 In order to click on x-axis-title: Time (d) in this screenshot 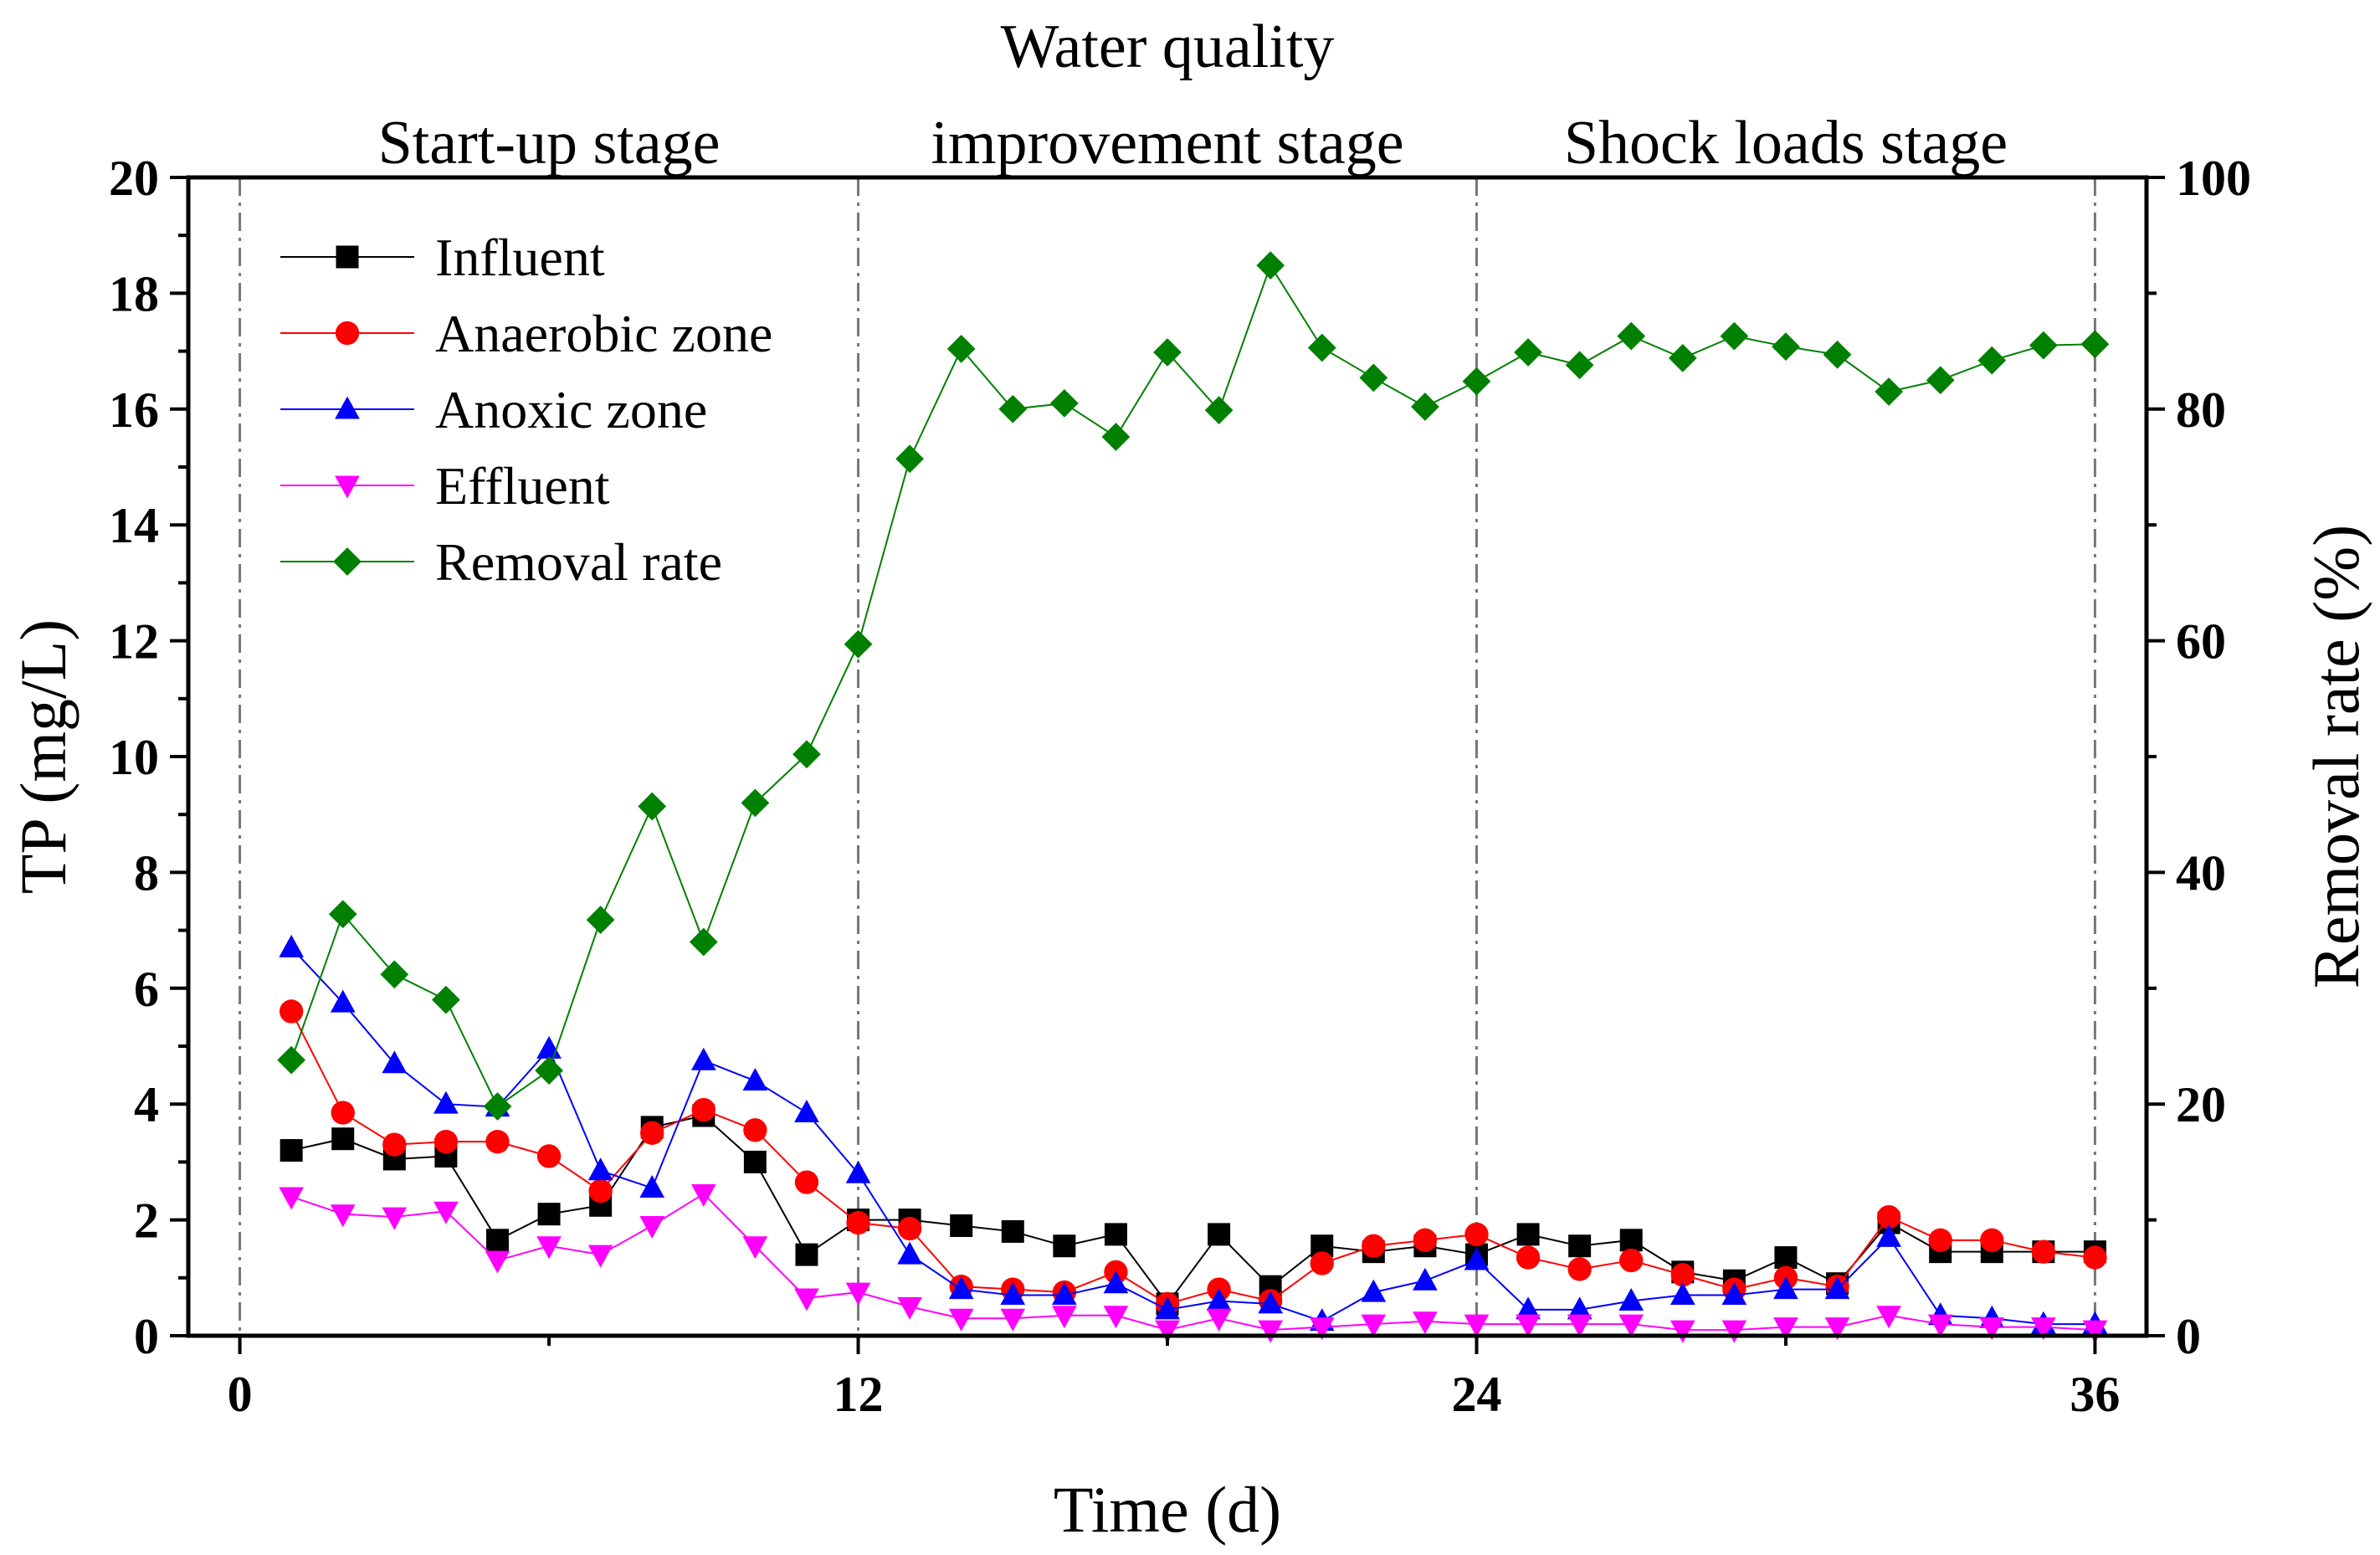, I will do `click(1167, 1509)`.